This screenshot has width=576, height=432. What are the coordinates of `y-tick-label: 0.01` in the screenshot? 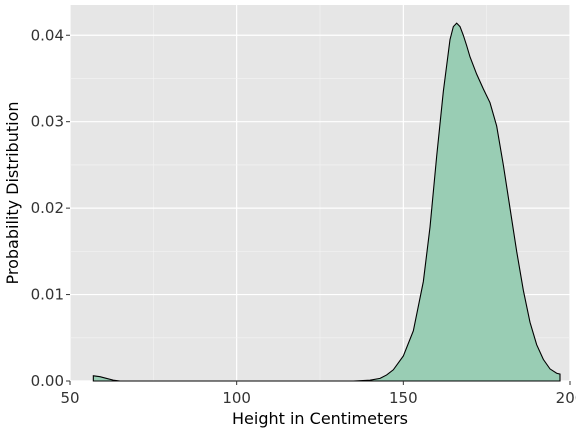 It's located at (47, 295).